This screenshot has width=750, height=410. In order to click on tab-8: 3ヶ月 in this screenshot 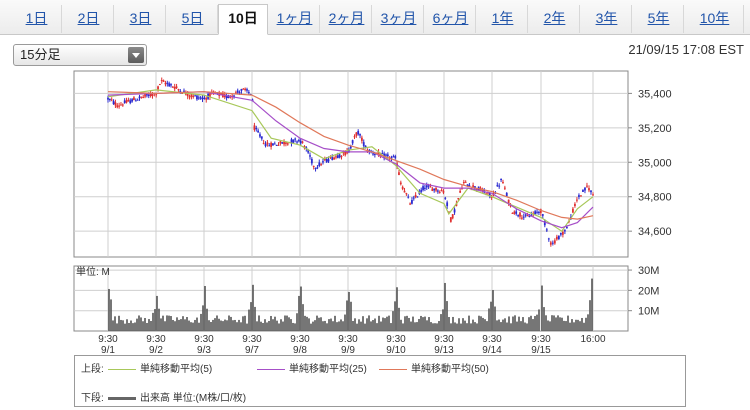, I will do `click(399, 19)`.